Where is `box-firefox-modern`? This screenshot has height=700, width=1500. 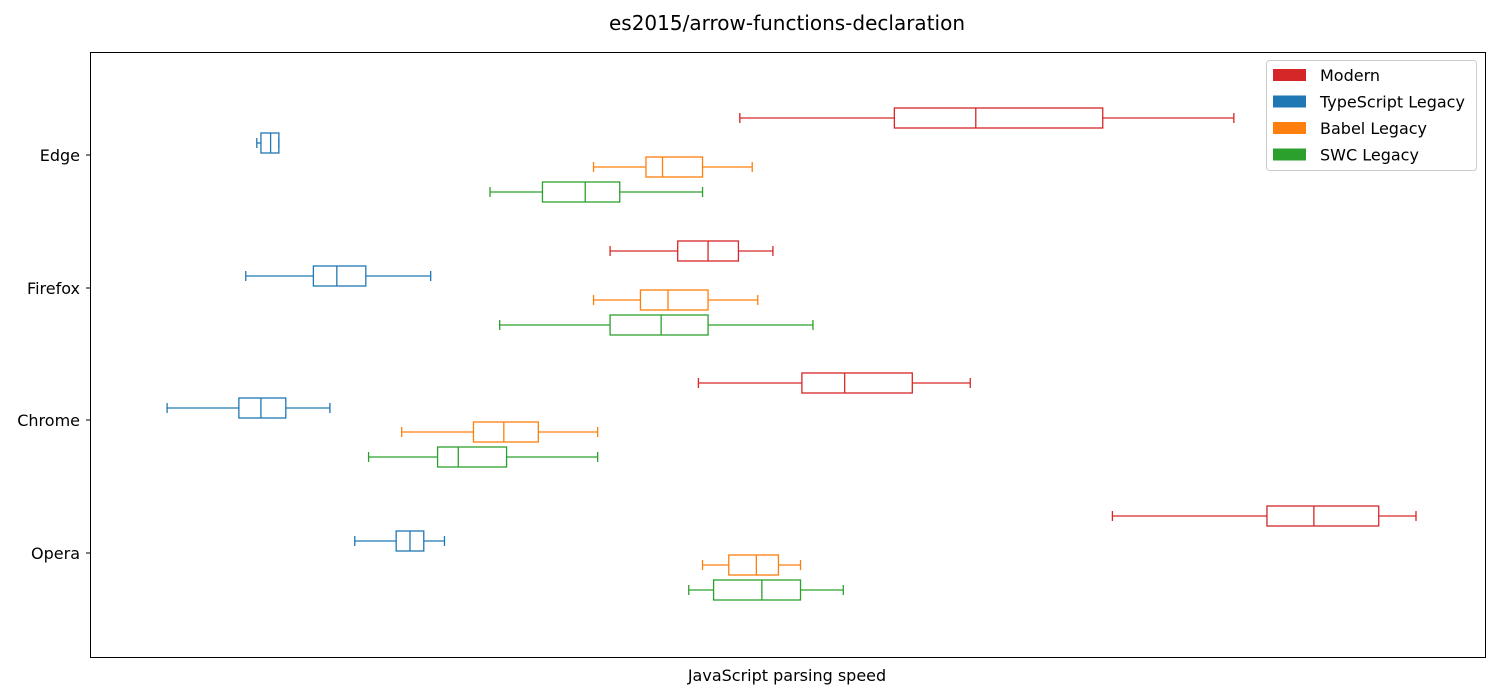 box-firefox-modern is located at coordinates (691, 251).